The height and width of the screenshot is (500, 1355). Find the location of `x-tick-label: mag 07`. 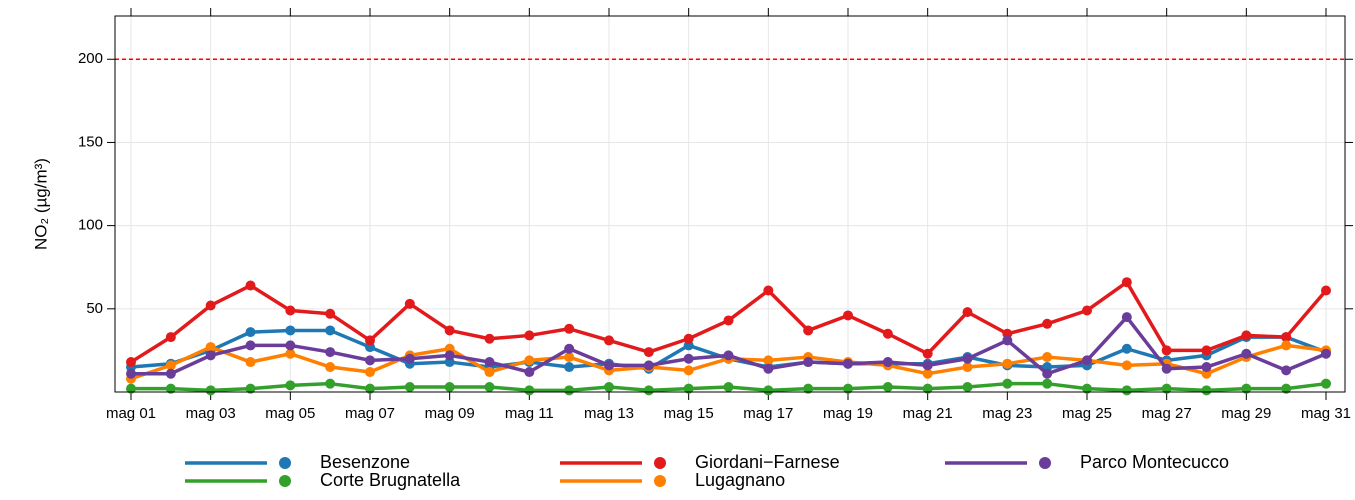

x-tick-label: mag 07 is located at coordinates (370, 413).